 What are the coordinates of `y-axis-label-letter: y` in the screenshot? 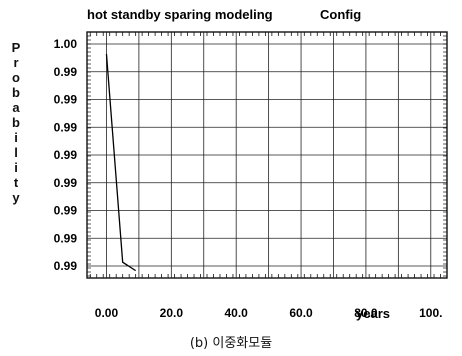 It's located at (16, 197).